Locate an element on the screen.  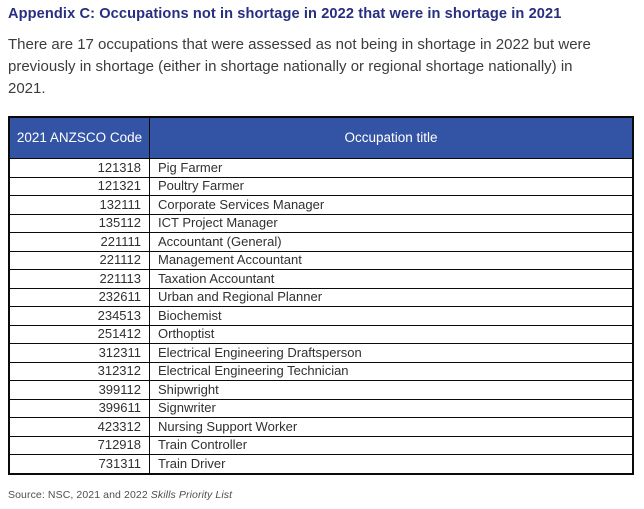
anzsco-code-cell: 423312 is located at coordinates (79, 427).